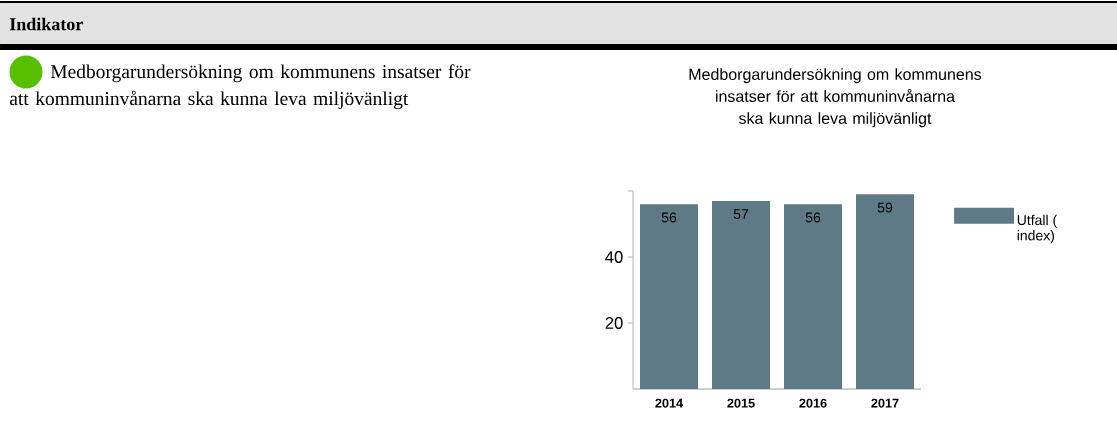 The width and height of the screenshot is (1117, 434). Describe the element at coordinates (835, 98) in the screenshot. I see `chart-title: Medborgarundersökning om kommunens insatser för att kommuninvånarna ska kunna leva miljövänligt` at that location.